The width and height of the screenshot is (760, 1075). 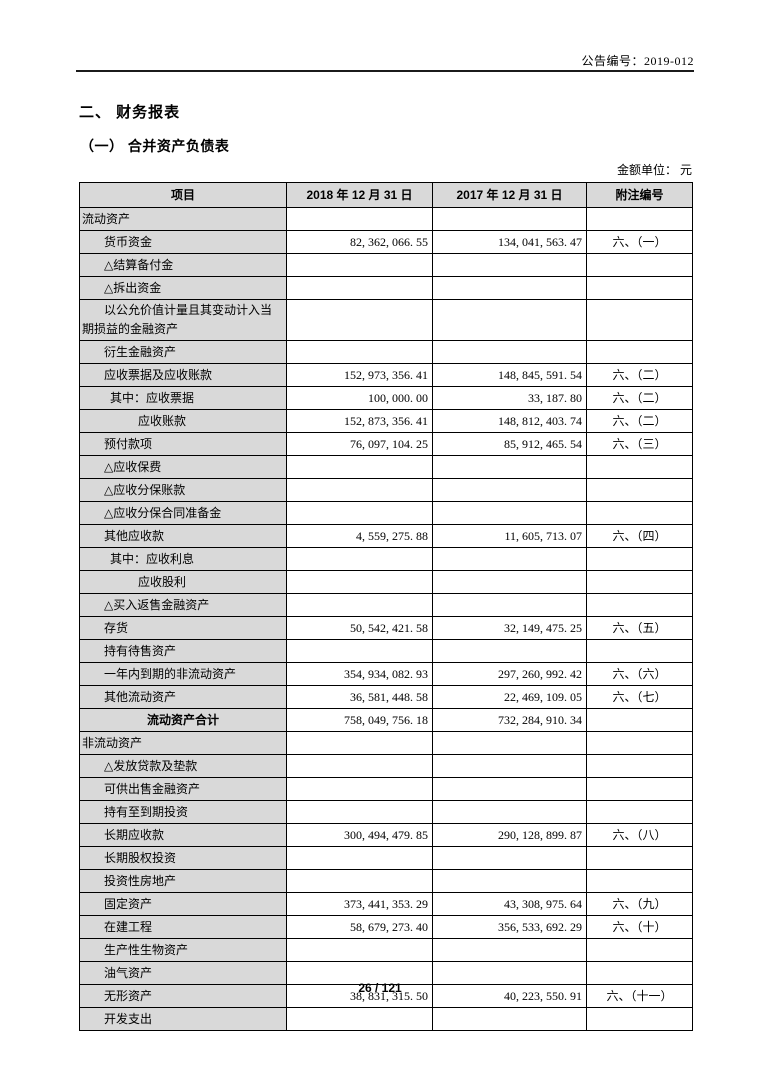 I want to click on section-title: 二、 财务报表, so click(x=130, y=112).